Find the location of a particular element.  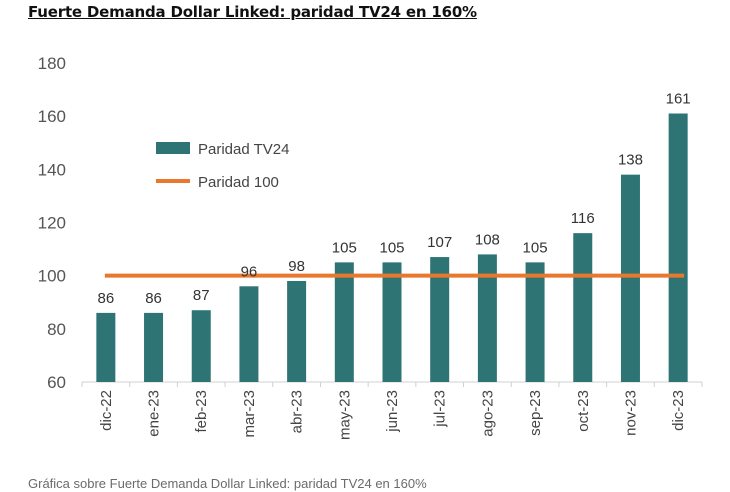

legend-label-paridad-tv24: Paridad TV24 is located at coordinates (243, 149).